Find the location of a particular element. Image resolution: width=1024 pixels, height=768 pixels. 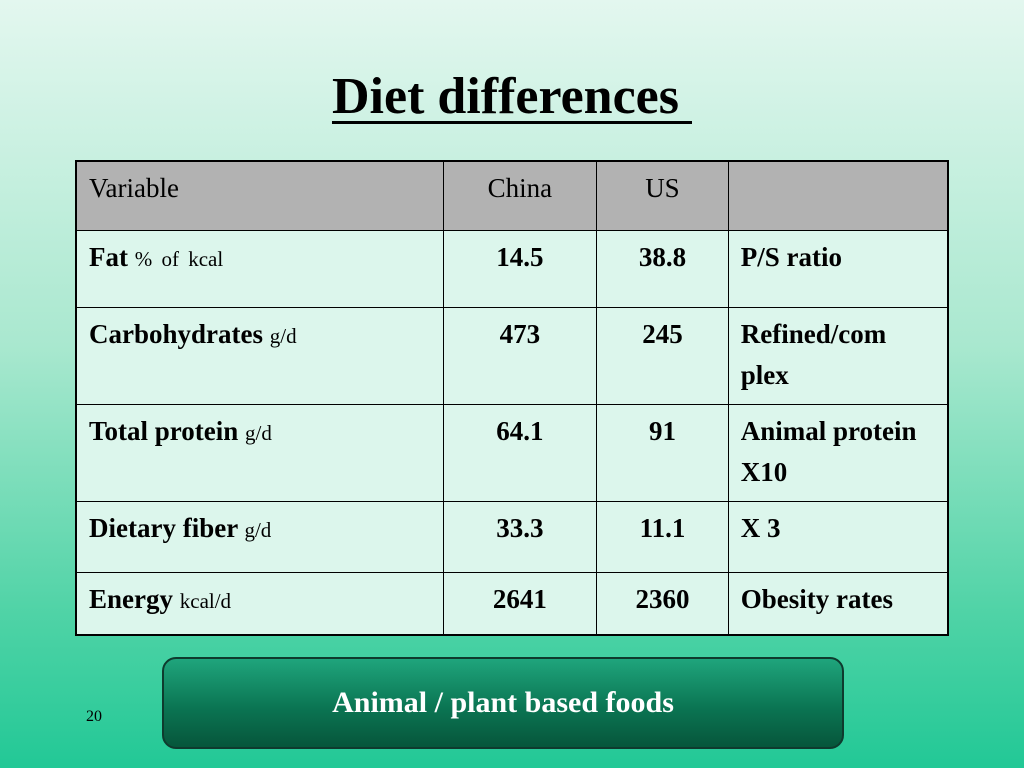

slide-title-text: Diet differences is located at coordinates (511, 96).